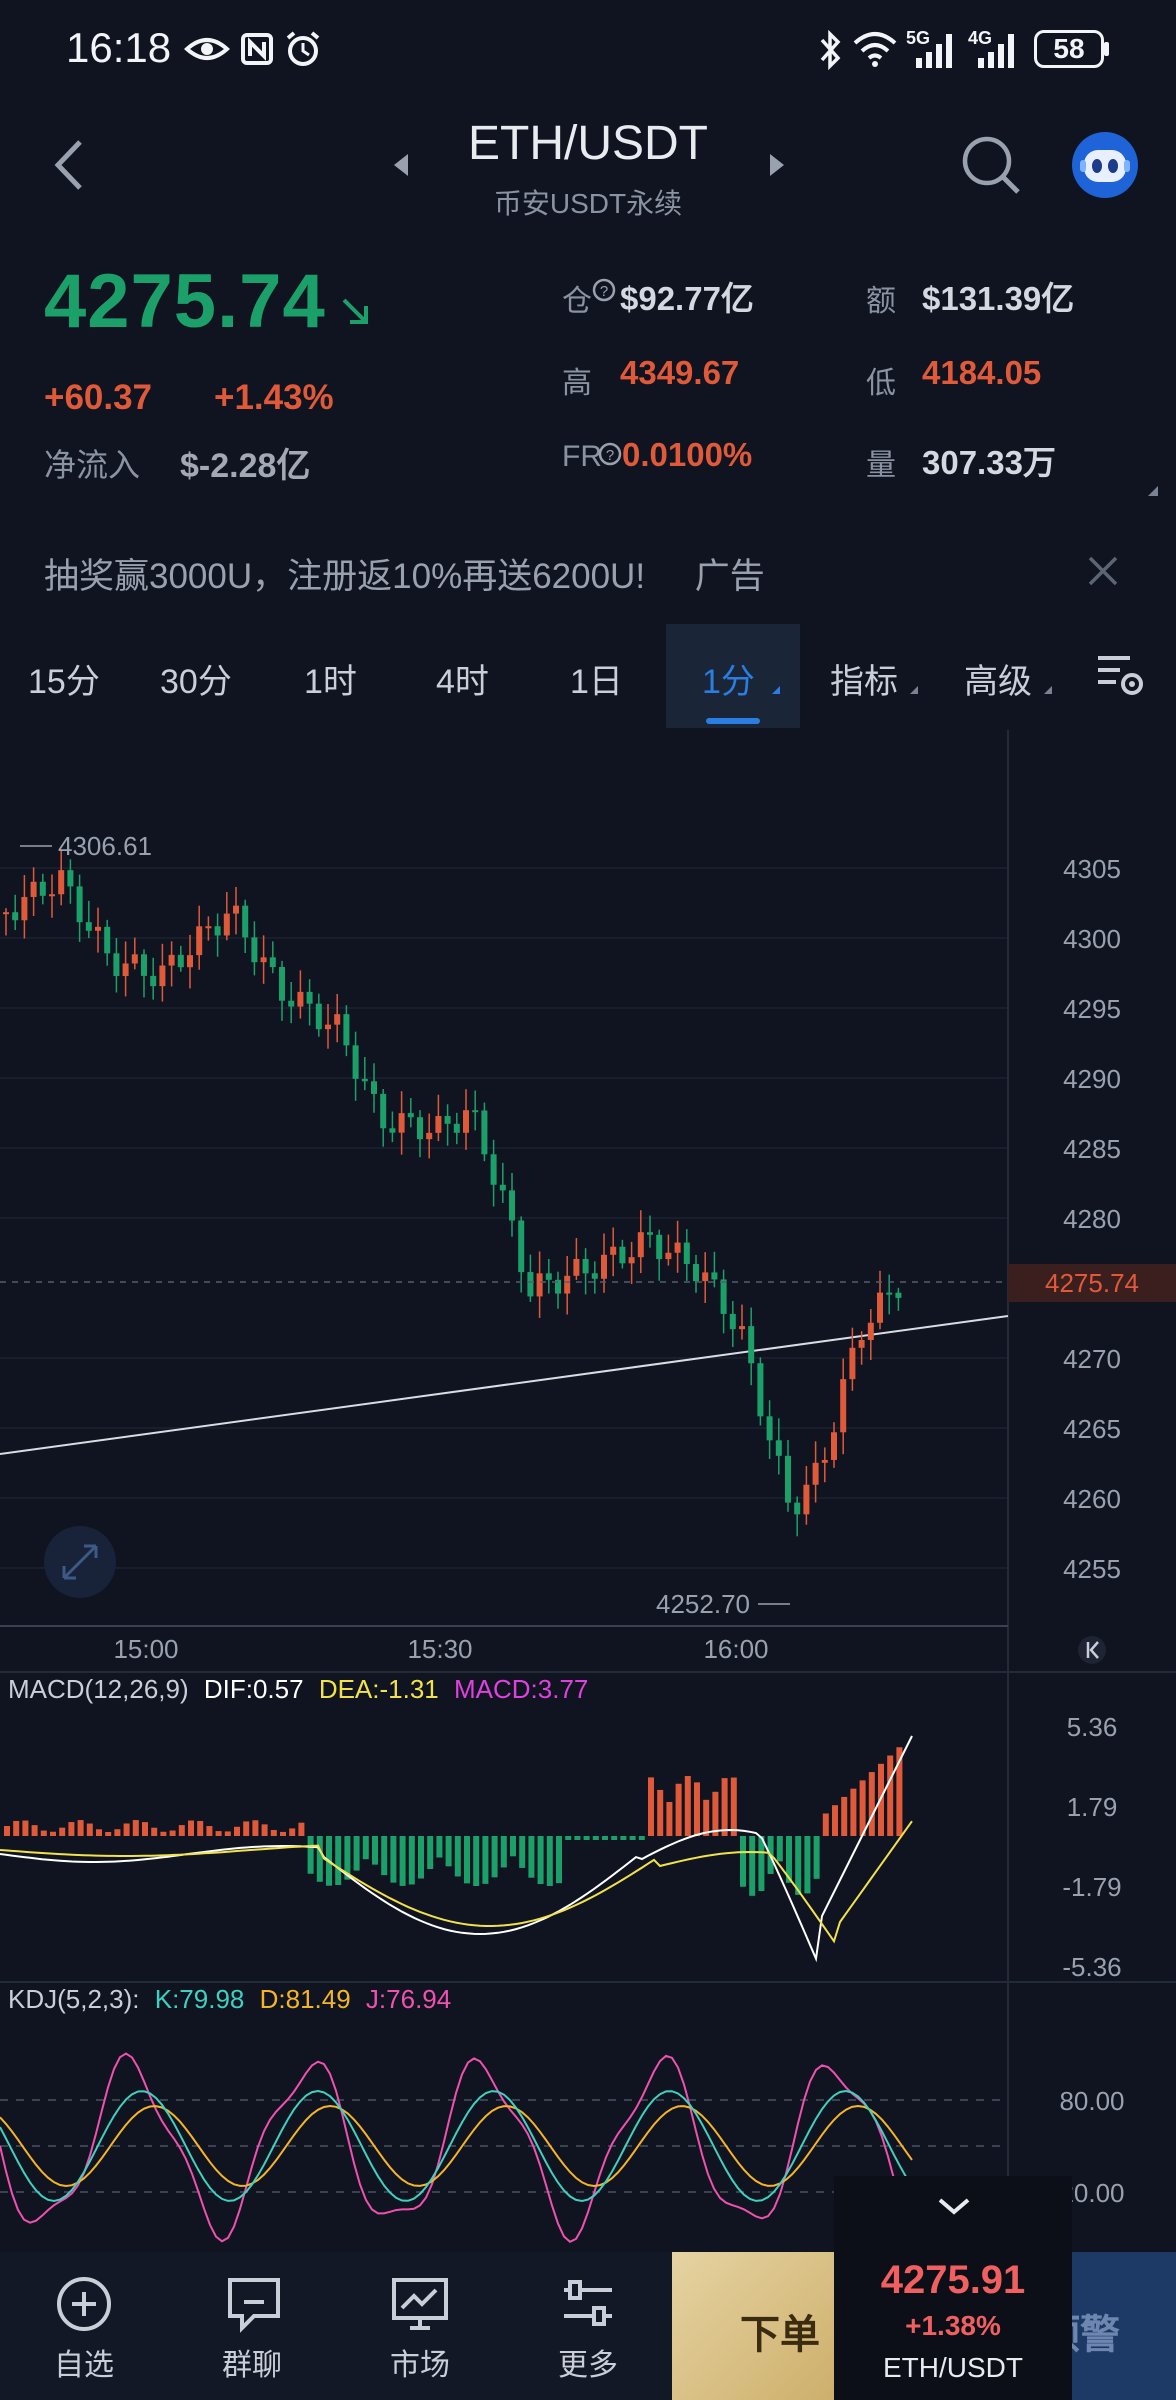  Describe the element at coordinates (934, 51) in the screenshot. I see `signal-5g-icon` at that location.